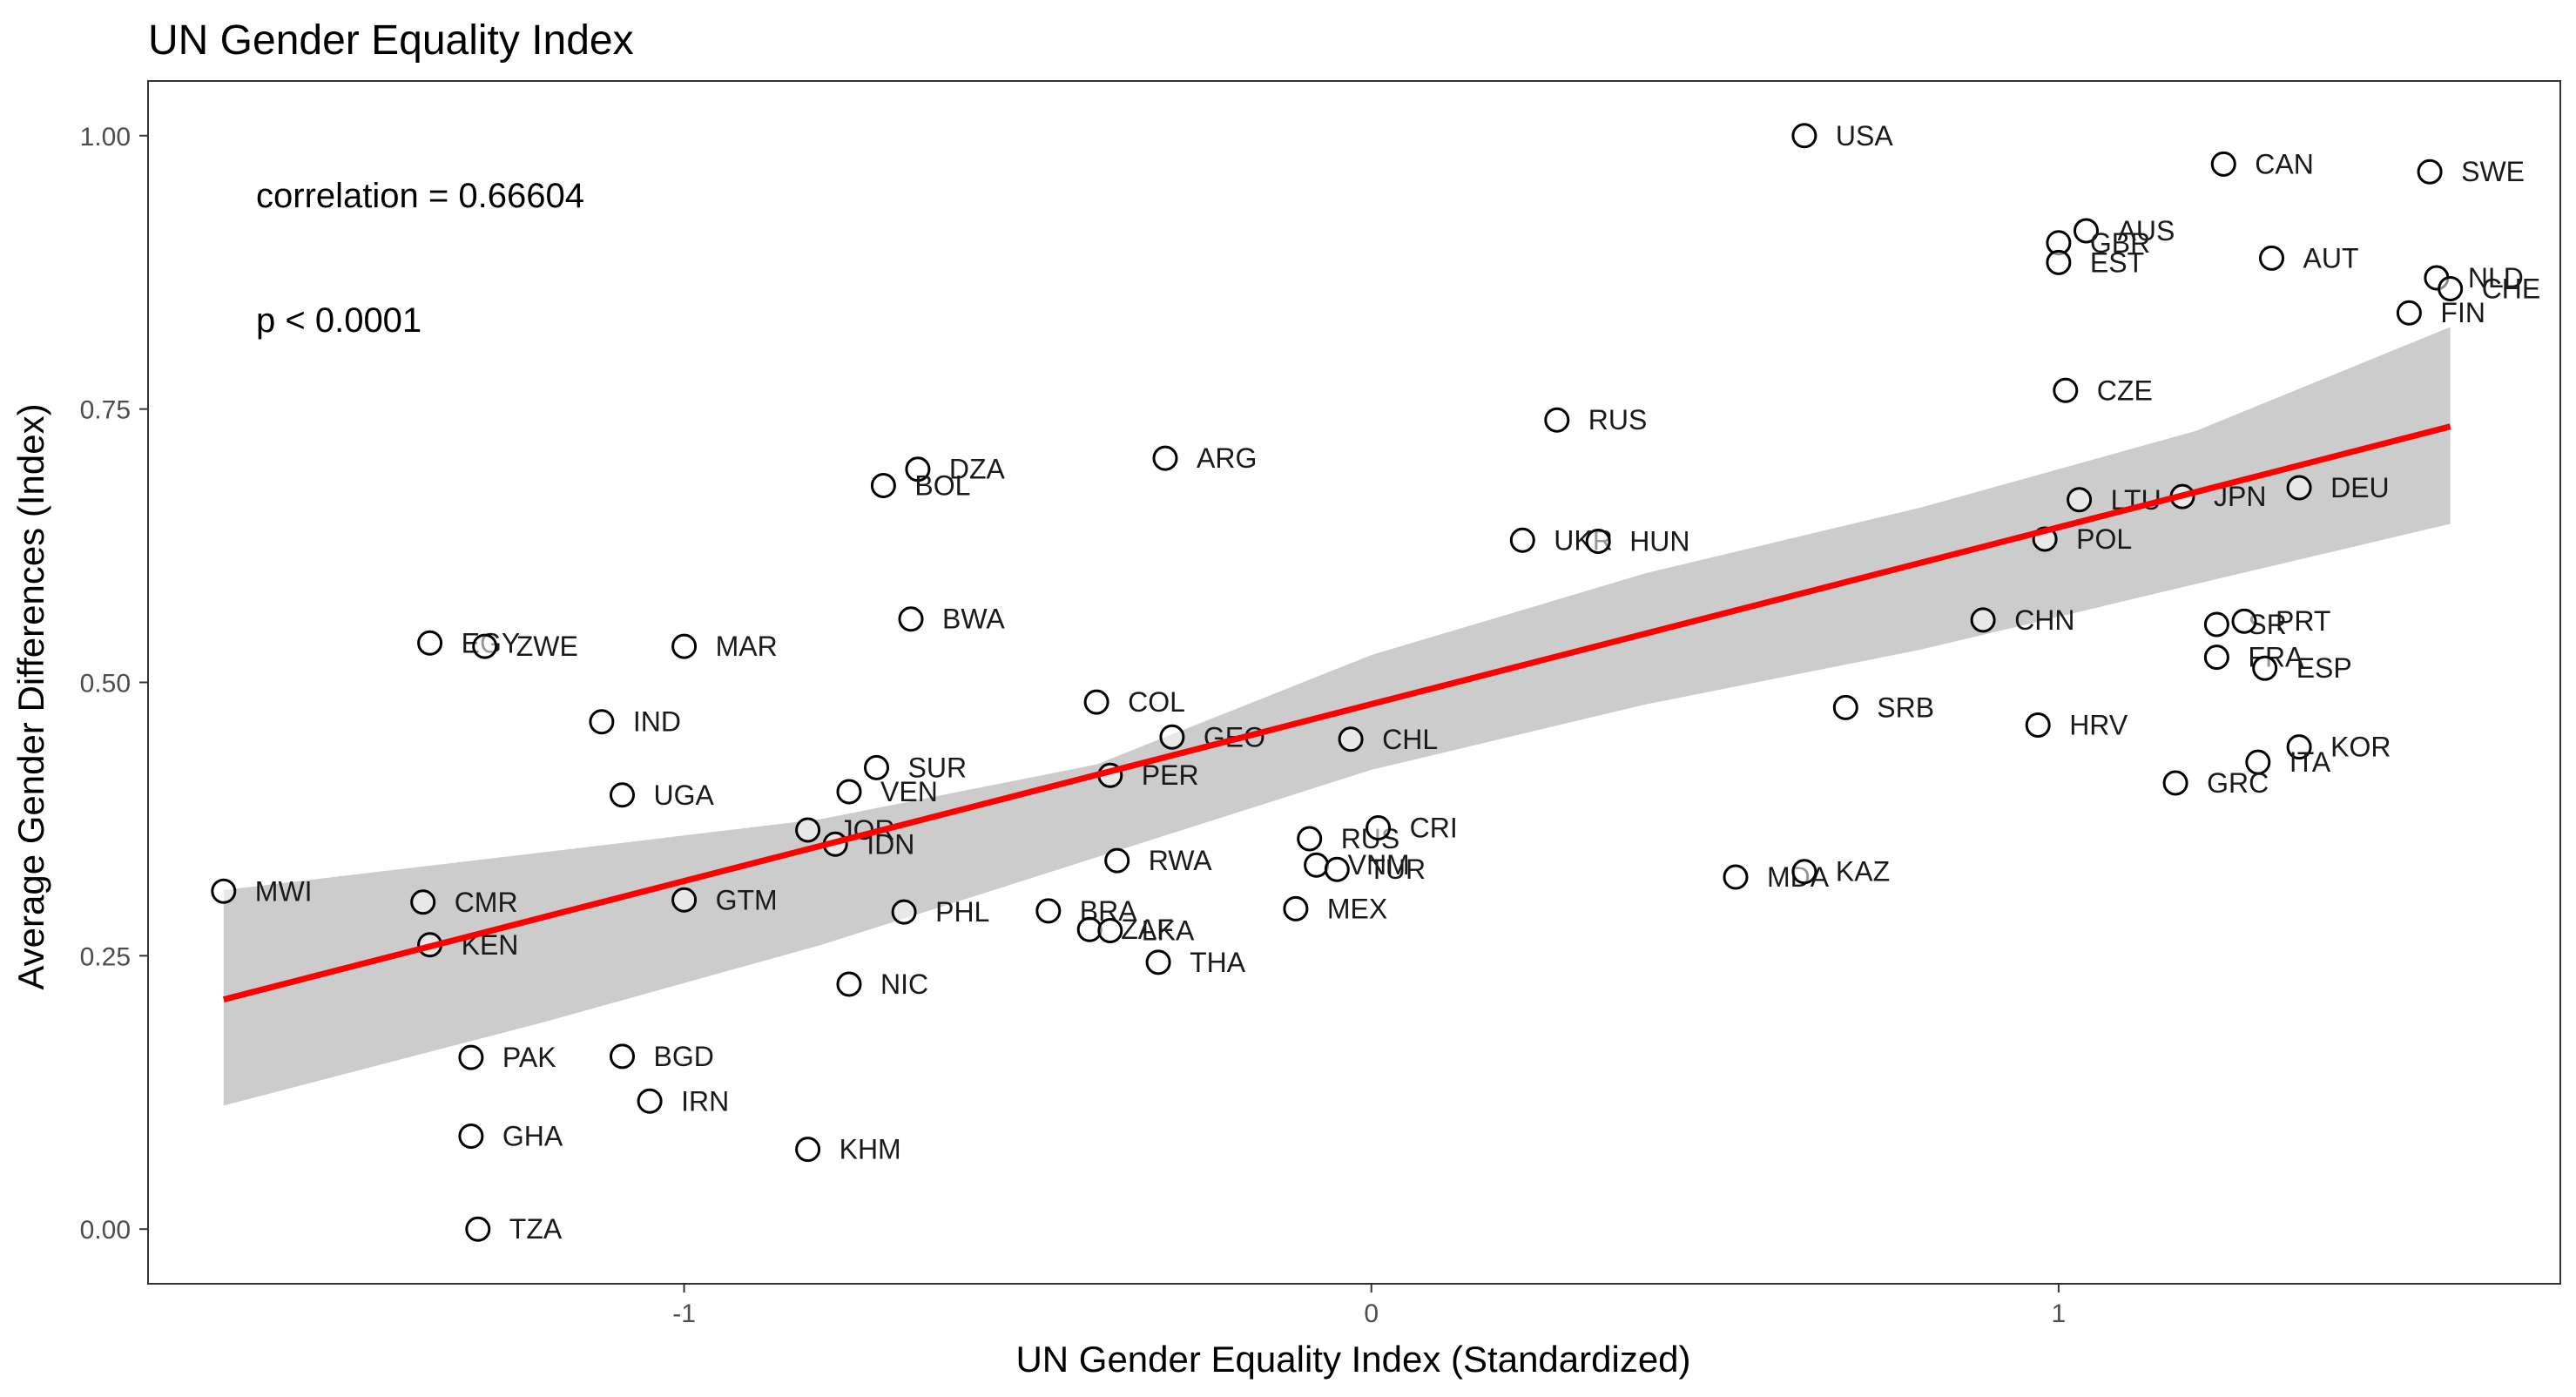 This screenshot has width=2576, height=1397. I want to click on point-label-mex: MEX, so click(1357, 908).